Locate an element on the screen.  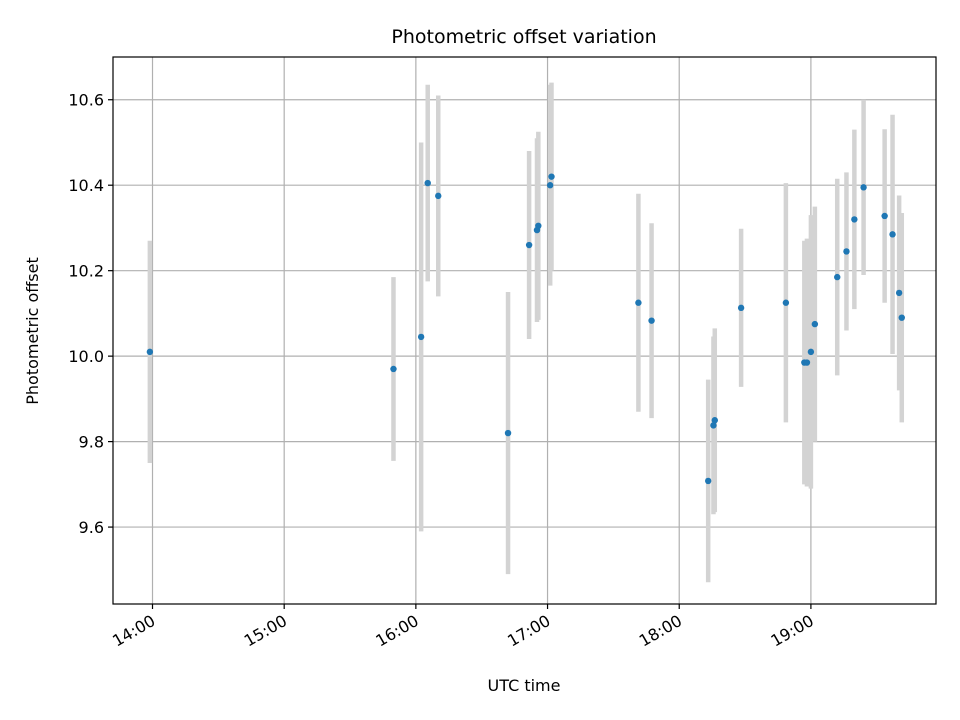
y-axis-label: Photometric offset is located at coordinates (32, 331).